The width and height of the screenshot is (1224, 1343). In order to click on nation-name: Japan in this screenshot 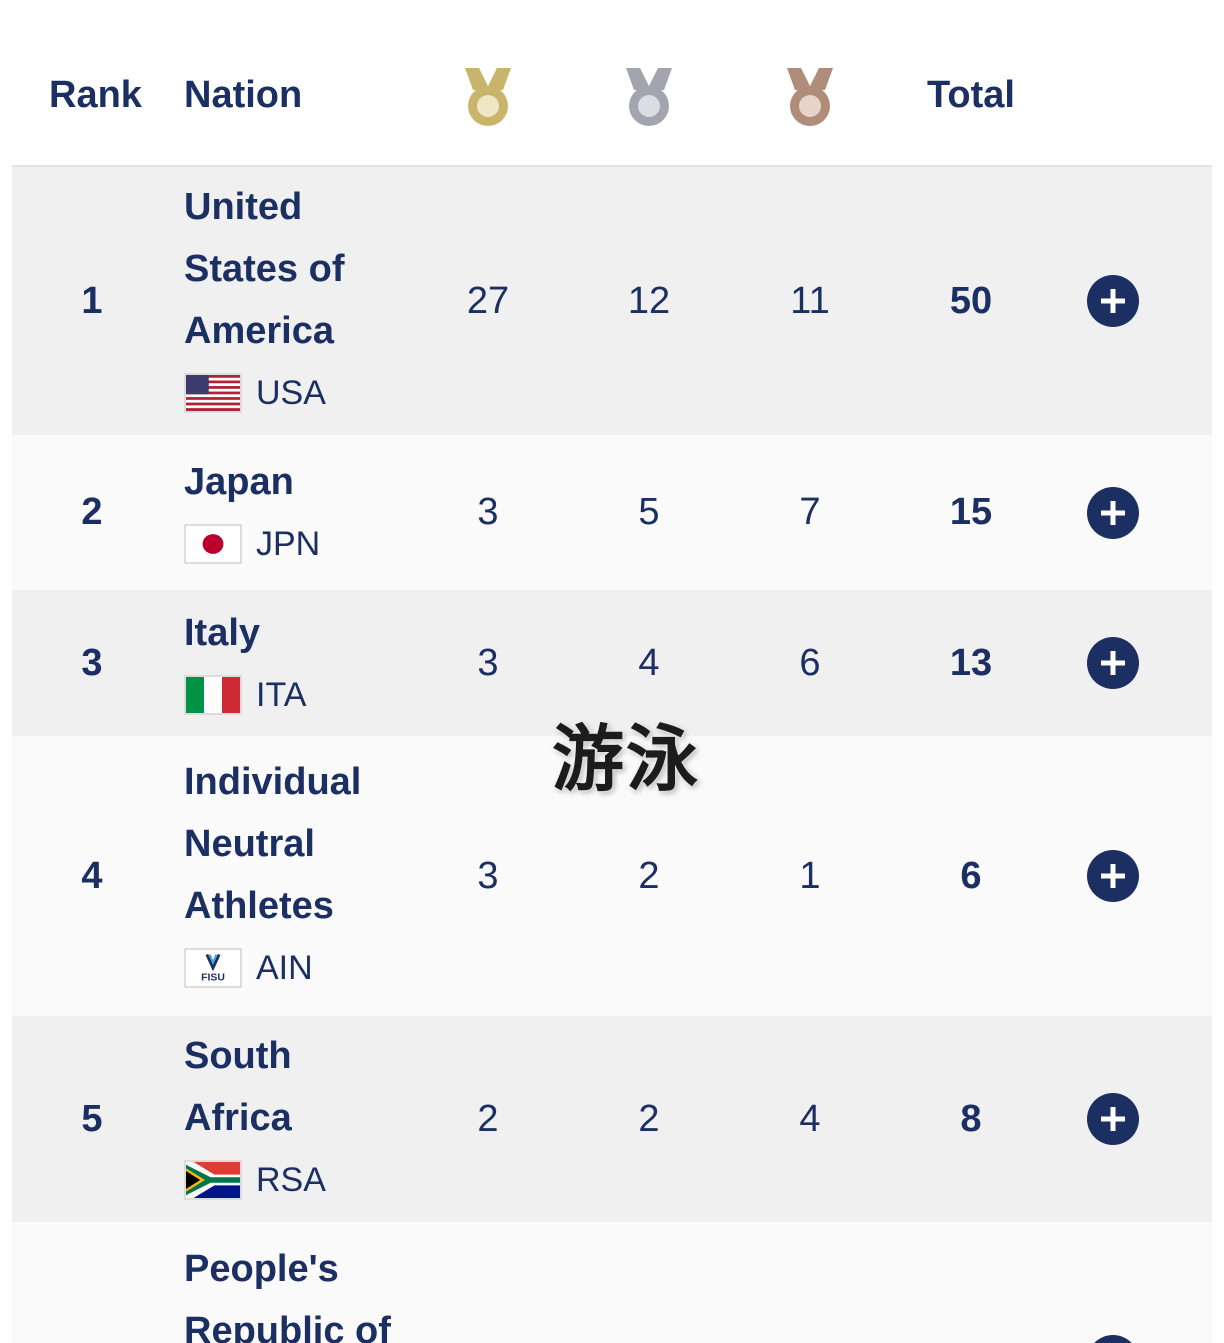, I will do `click(239, 482)`.